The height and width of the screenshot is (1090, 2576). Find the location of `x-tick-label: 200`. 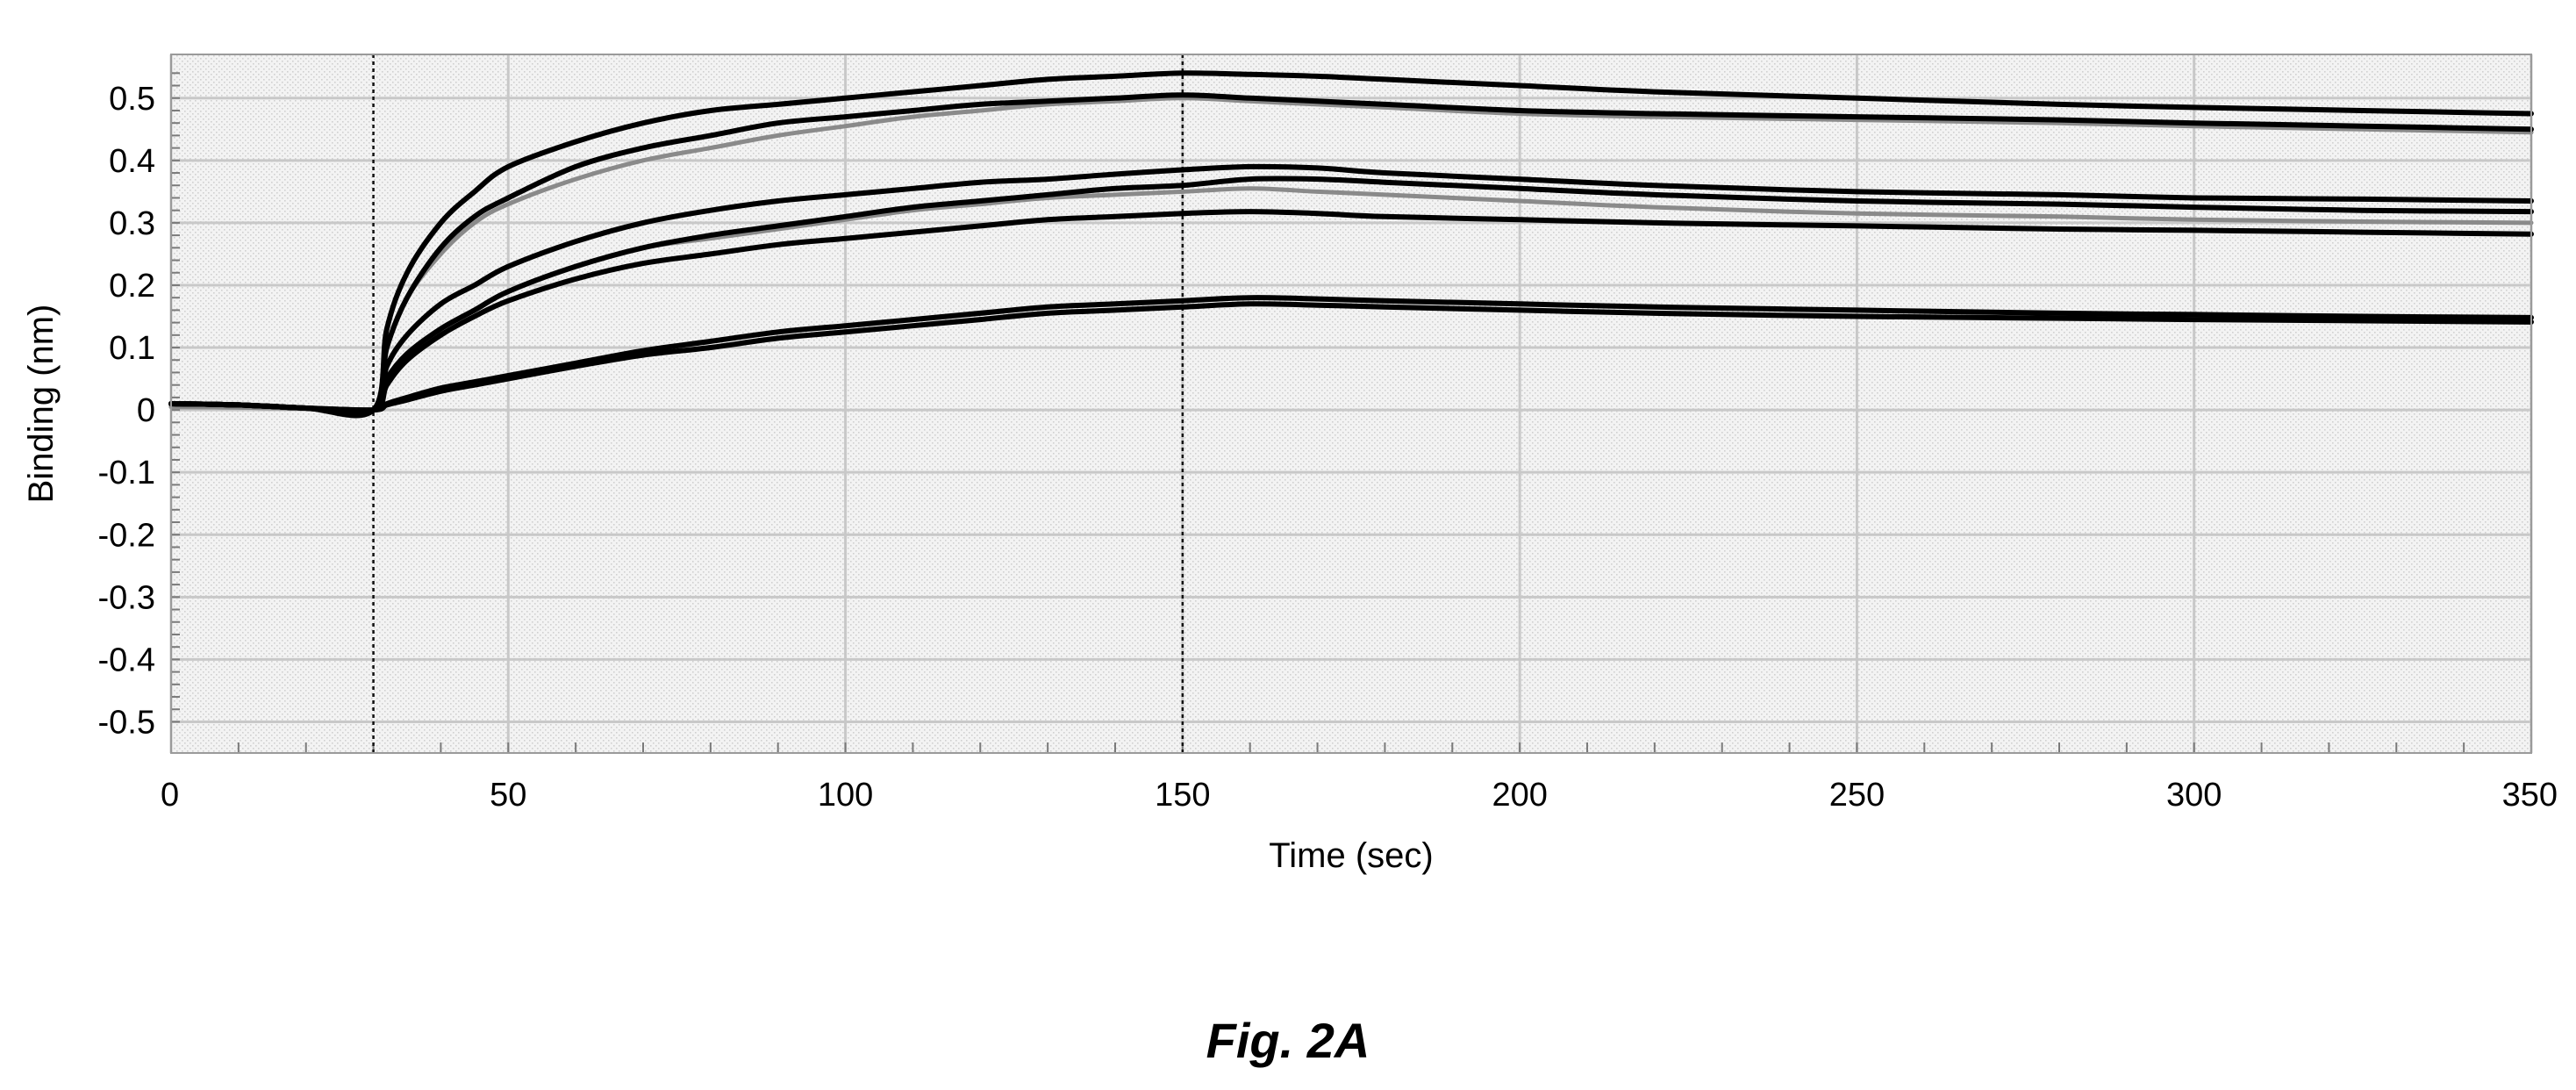

x-tick-label: 200 is located at coordinates (1519, 795).